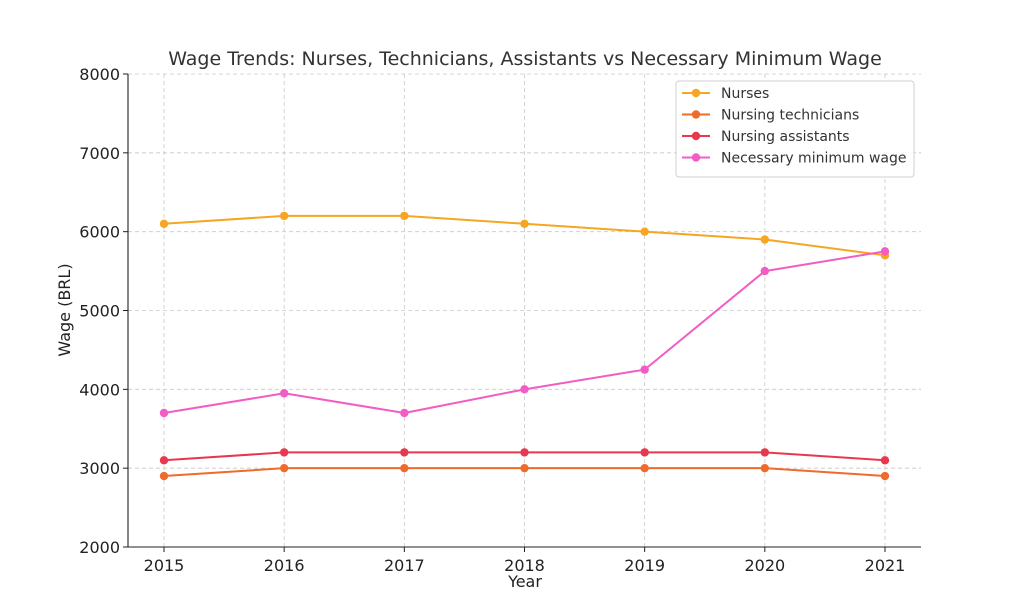  I want to click on x-tick-label: 2015, so click(164, 565).